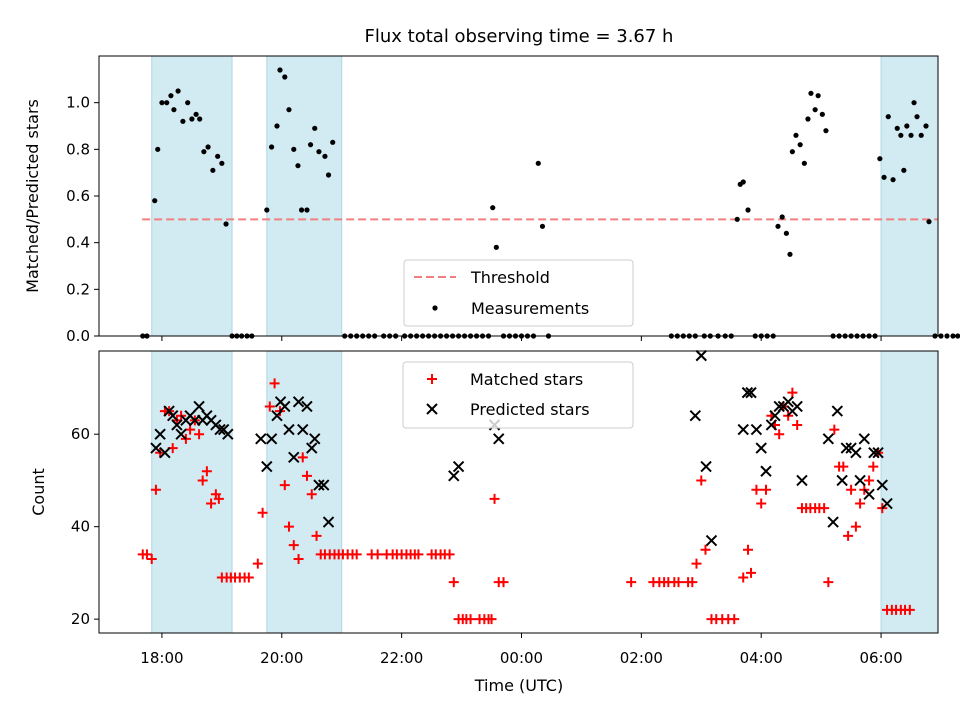 This screenshot has height=720, width=960. I want to click on chart-title: Flux total observing time = 3.67 h, so click(519, 36).